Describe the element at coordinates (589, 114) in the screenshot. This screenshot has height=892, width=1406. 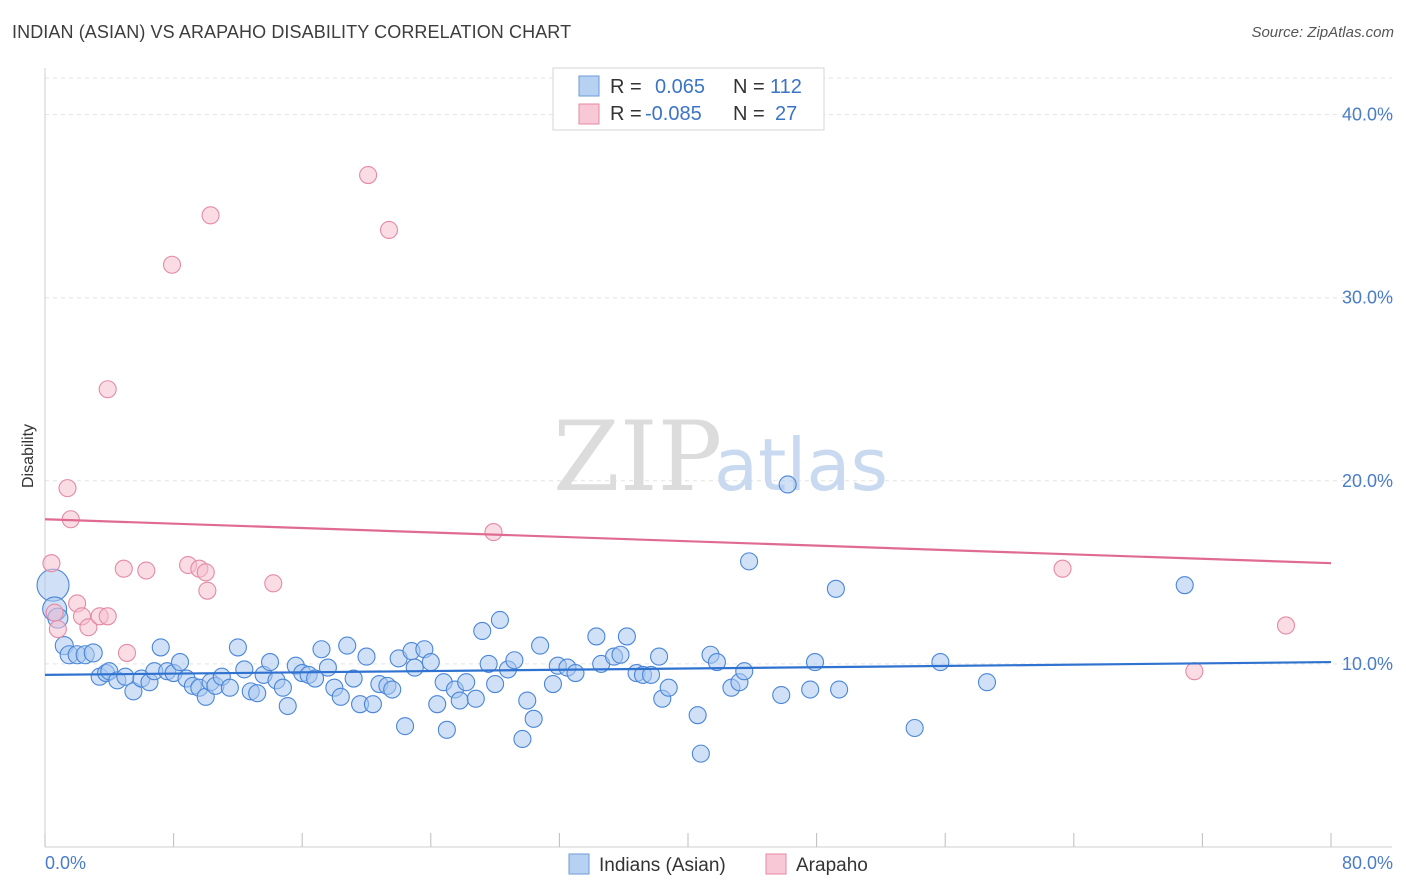
I see `legend-swatch-arapaho` at that location.